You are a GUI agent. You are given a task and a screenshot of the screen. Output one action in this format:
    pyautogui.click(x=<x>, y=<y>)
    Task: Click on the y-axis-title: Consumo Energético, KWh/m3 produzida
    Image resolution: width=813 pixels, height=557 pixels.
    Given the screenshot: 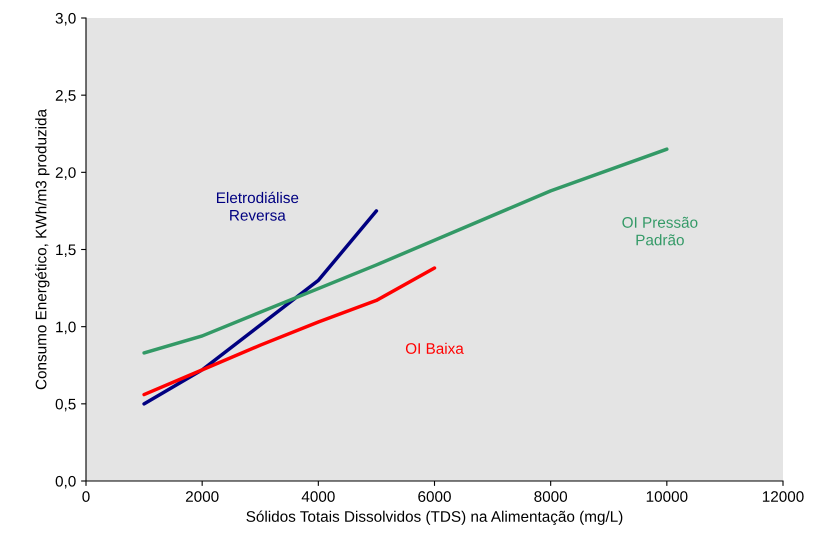 What is the action you would take?
    pyautogui.click(x=42, y=249)
    